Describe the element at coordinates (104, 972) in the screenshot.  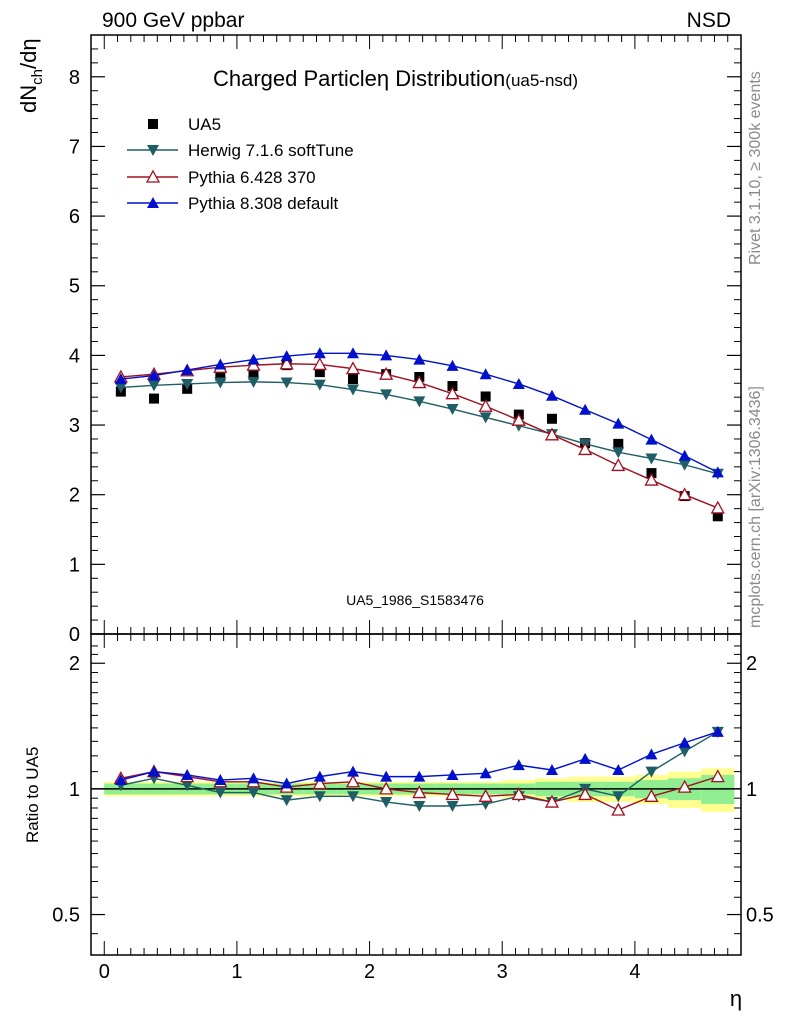
I see `ratio-xtick-label: 0` at that location.